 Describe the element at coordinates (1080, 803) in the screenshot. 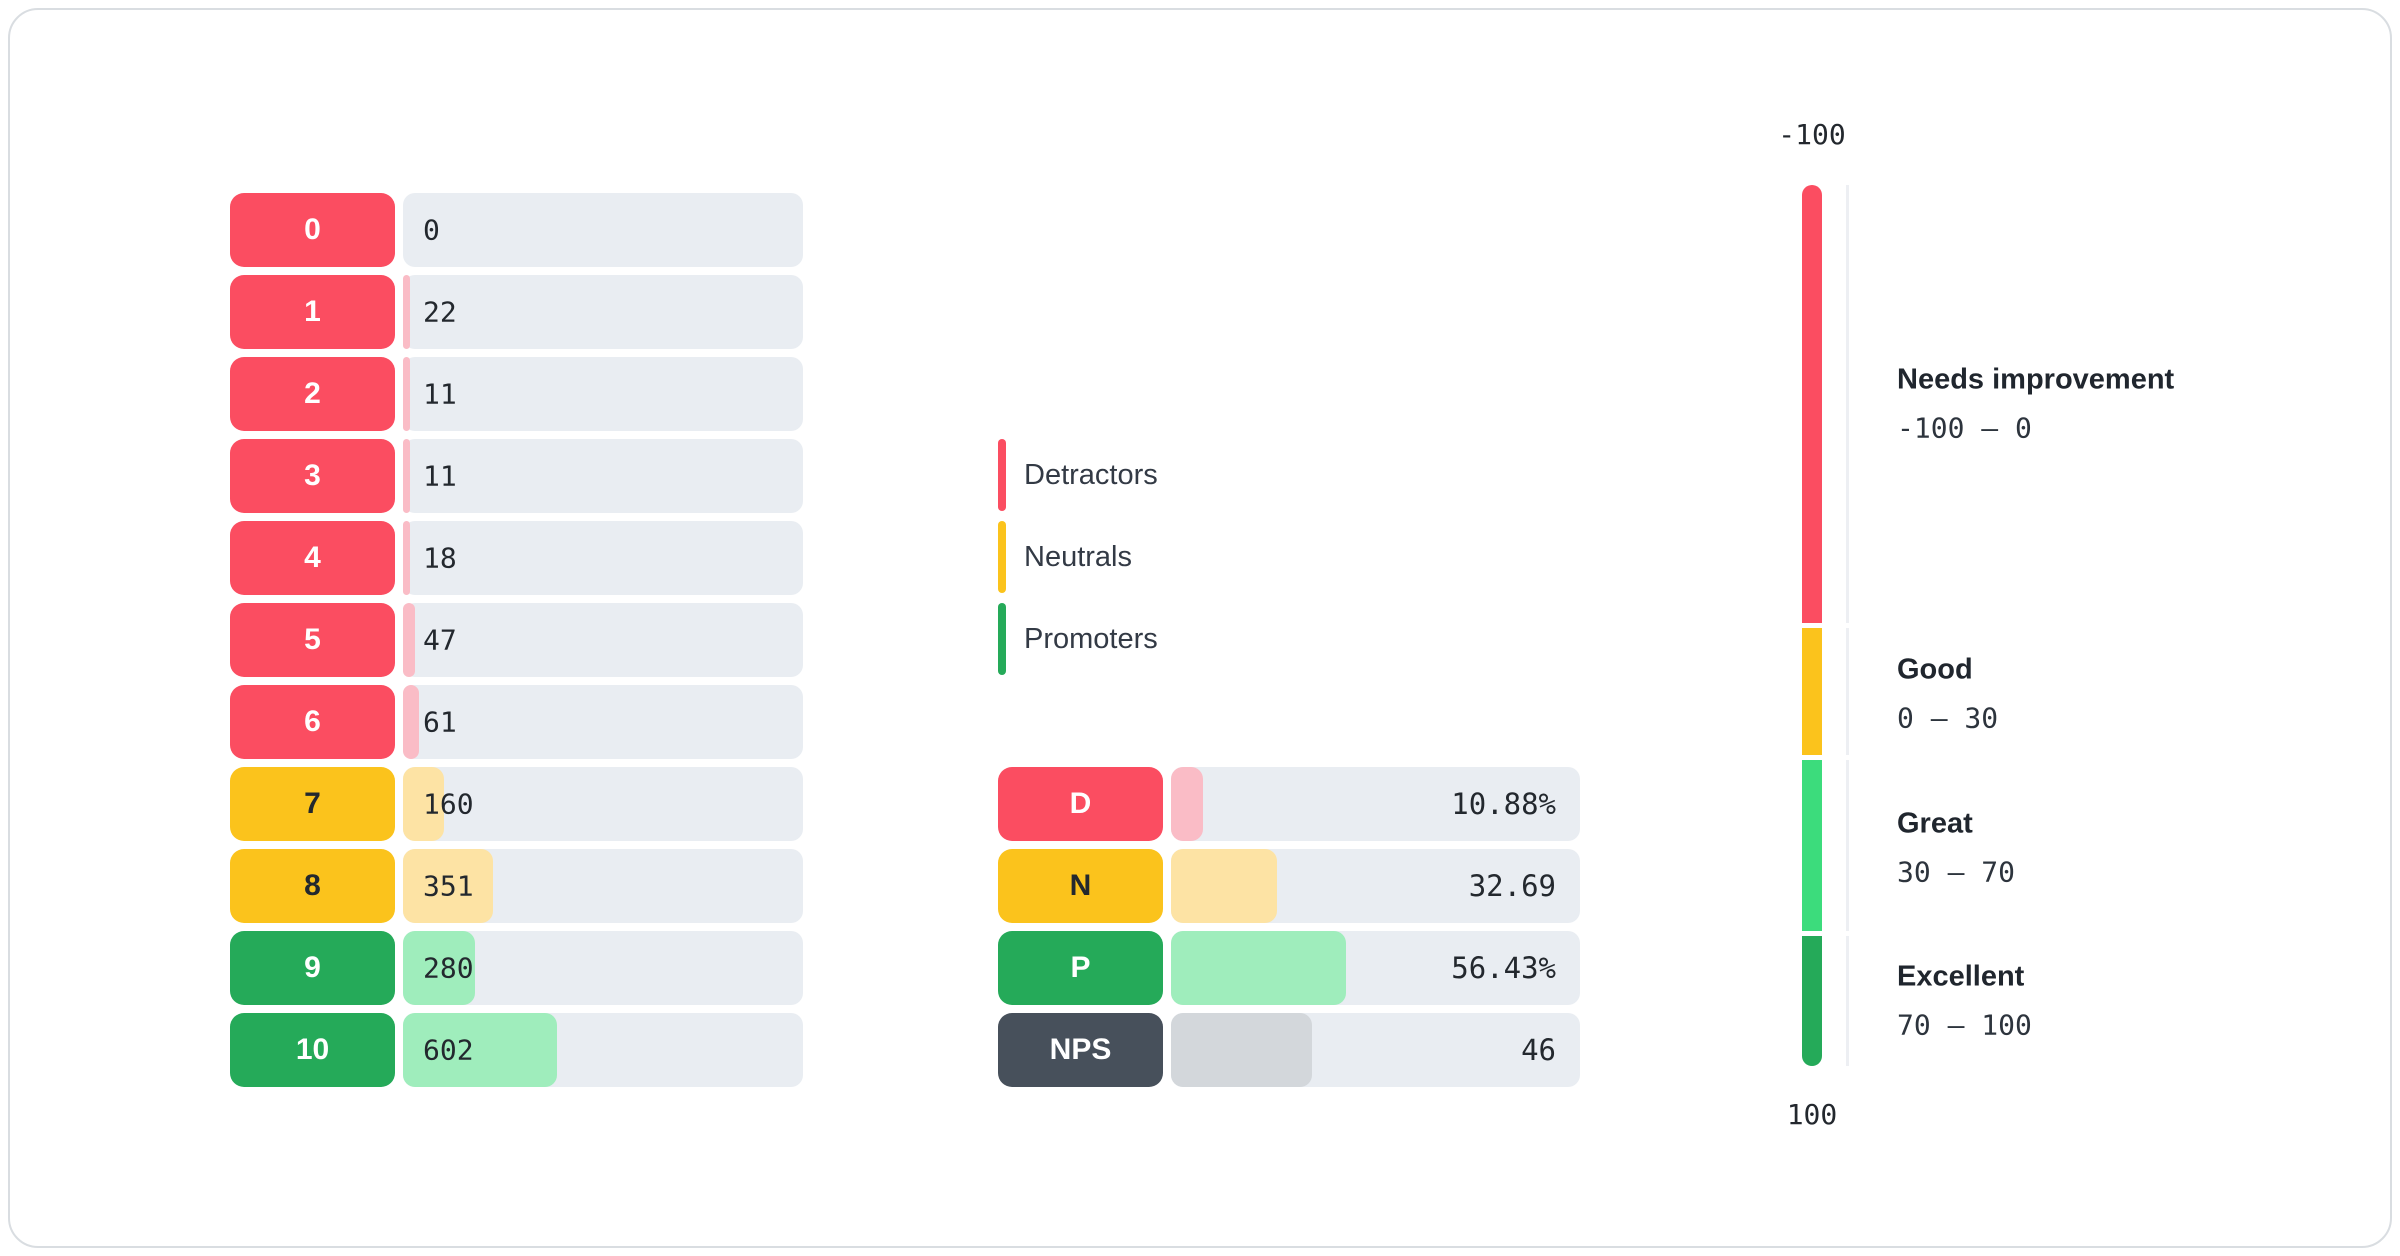

I see `summary-chip-label: D` at that location.